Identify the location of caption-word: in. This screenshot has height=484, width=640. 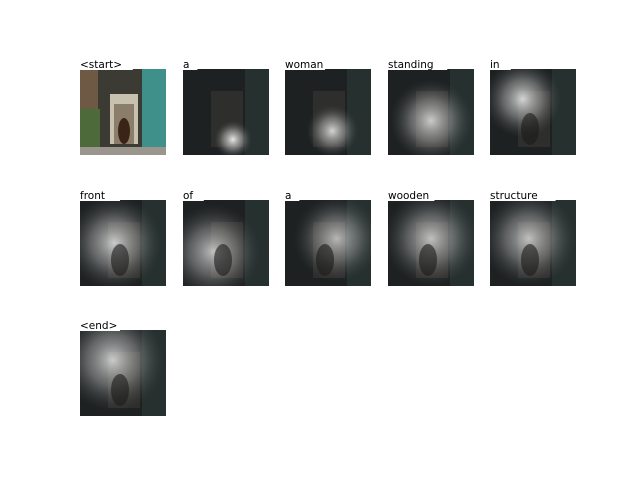
(495, 65).